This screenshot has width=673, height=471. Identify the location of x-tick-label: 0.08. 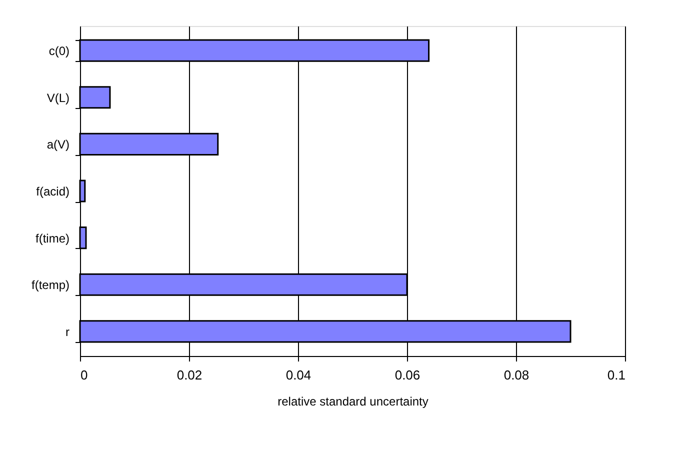
(517, 375).